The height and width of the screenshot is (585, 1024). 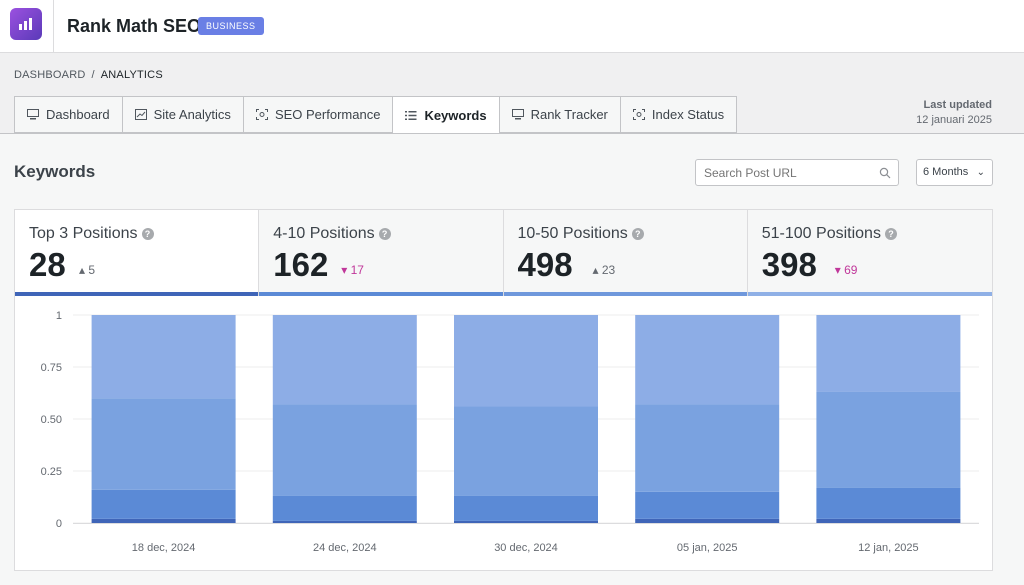 What do you see at coordinates (846, 270) in the screenshot?
I see `stat-delta: ▾ 69` at bounding box center [846, 270].